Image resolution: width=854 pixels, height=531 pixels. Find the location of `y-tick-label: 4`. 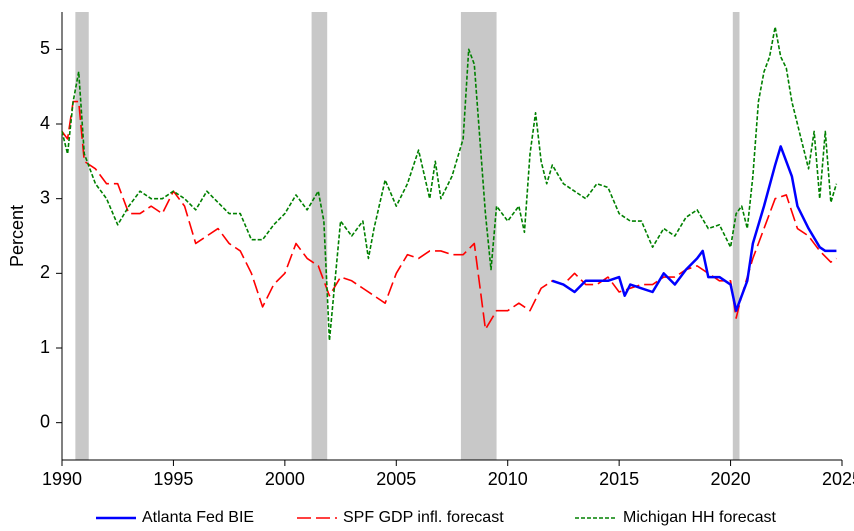

y-tick-label: 4 is located at coordinates (45, 123).